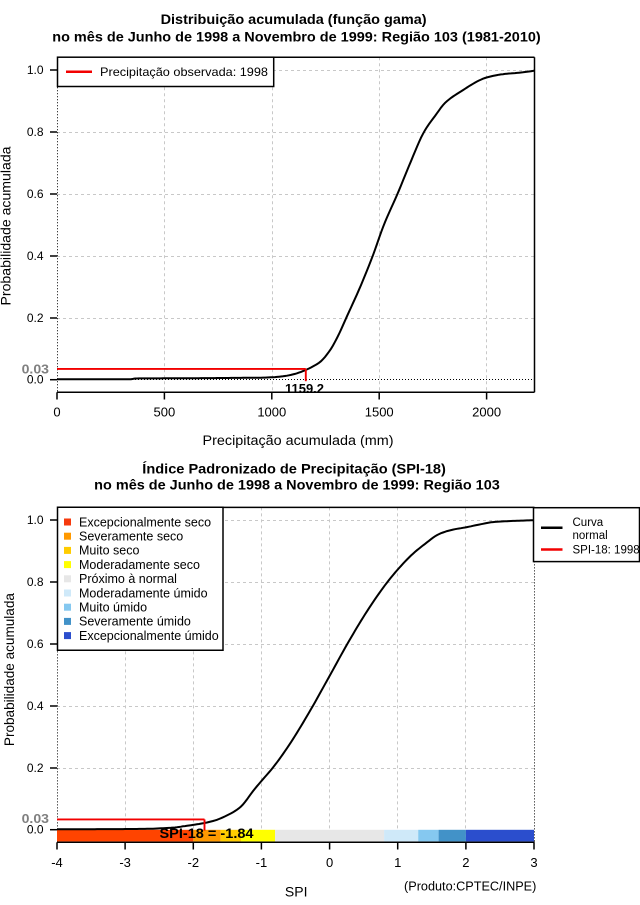  What do you see at coordinates (294, 19) in the screenshot?
I see `svg-text:Distribuição acumulada (função: Distribuição acumulada (função gama)` at bounding box center [294, 19].